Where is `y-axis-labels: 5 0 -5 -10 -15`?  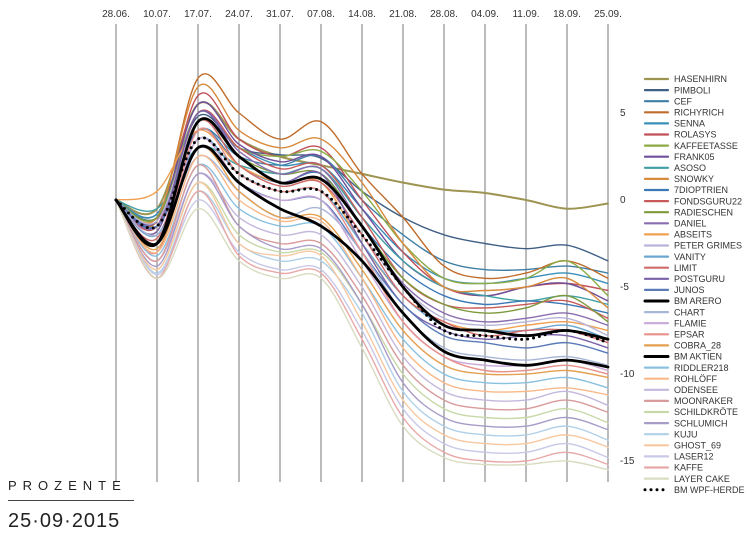
y-axis-labels: 5 0 -5 -10 -15 is located at coordinates (627, 287).